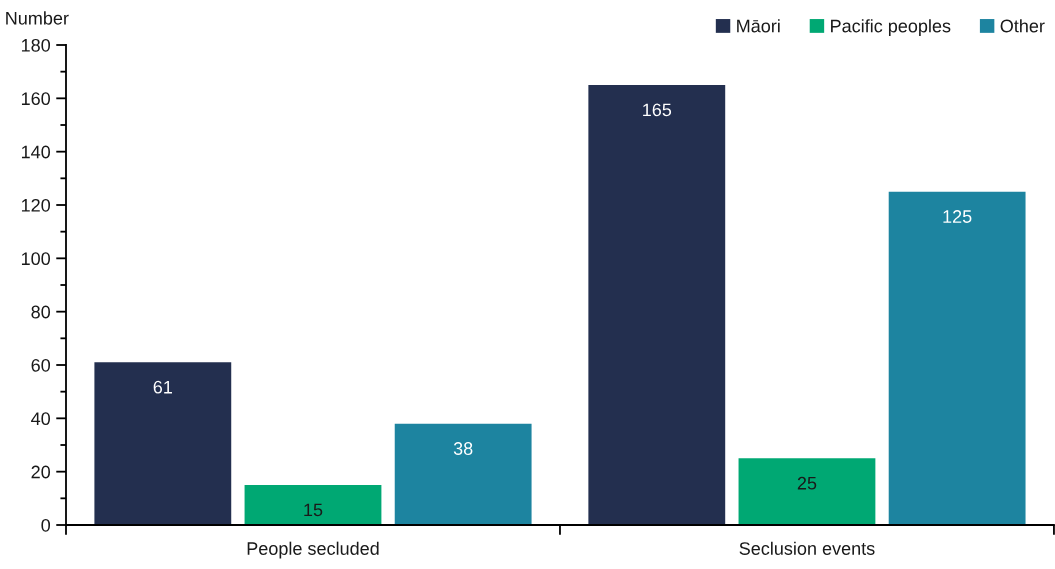 This screenshot has height=569, width=1055. Describe the element at coordinates (463, 448) in the screenshot. I see `data-label: 38` at that location.